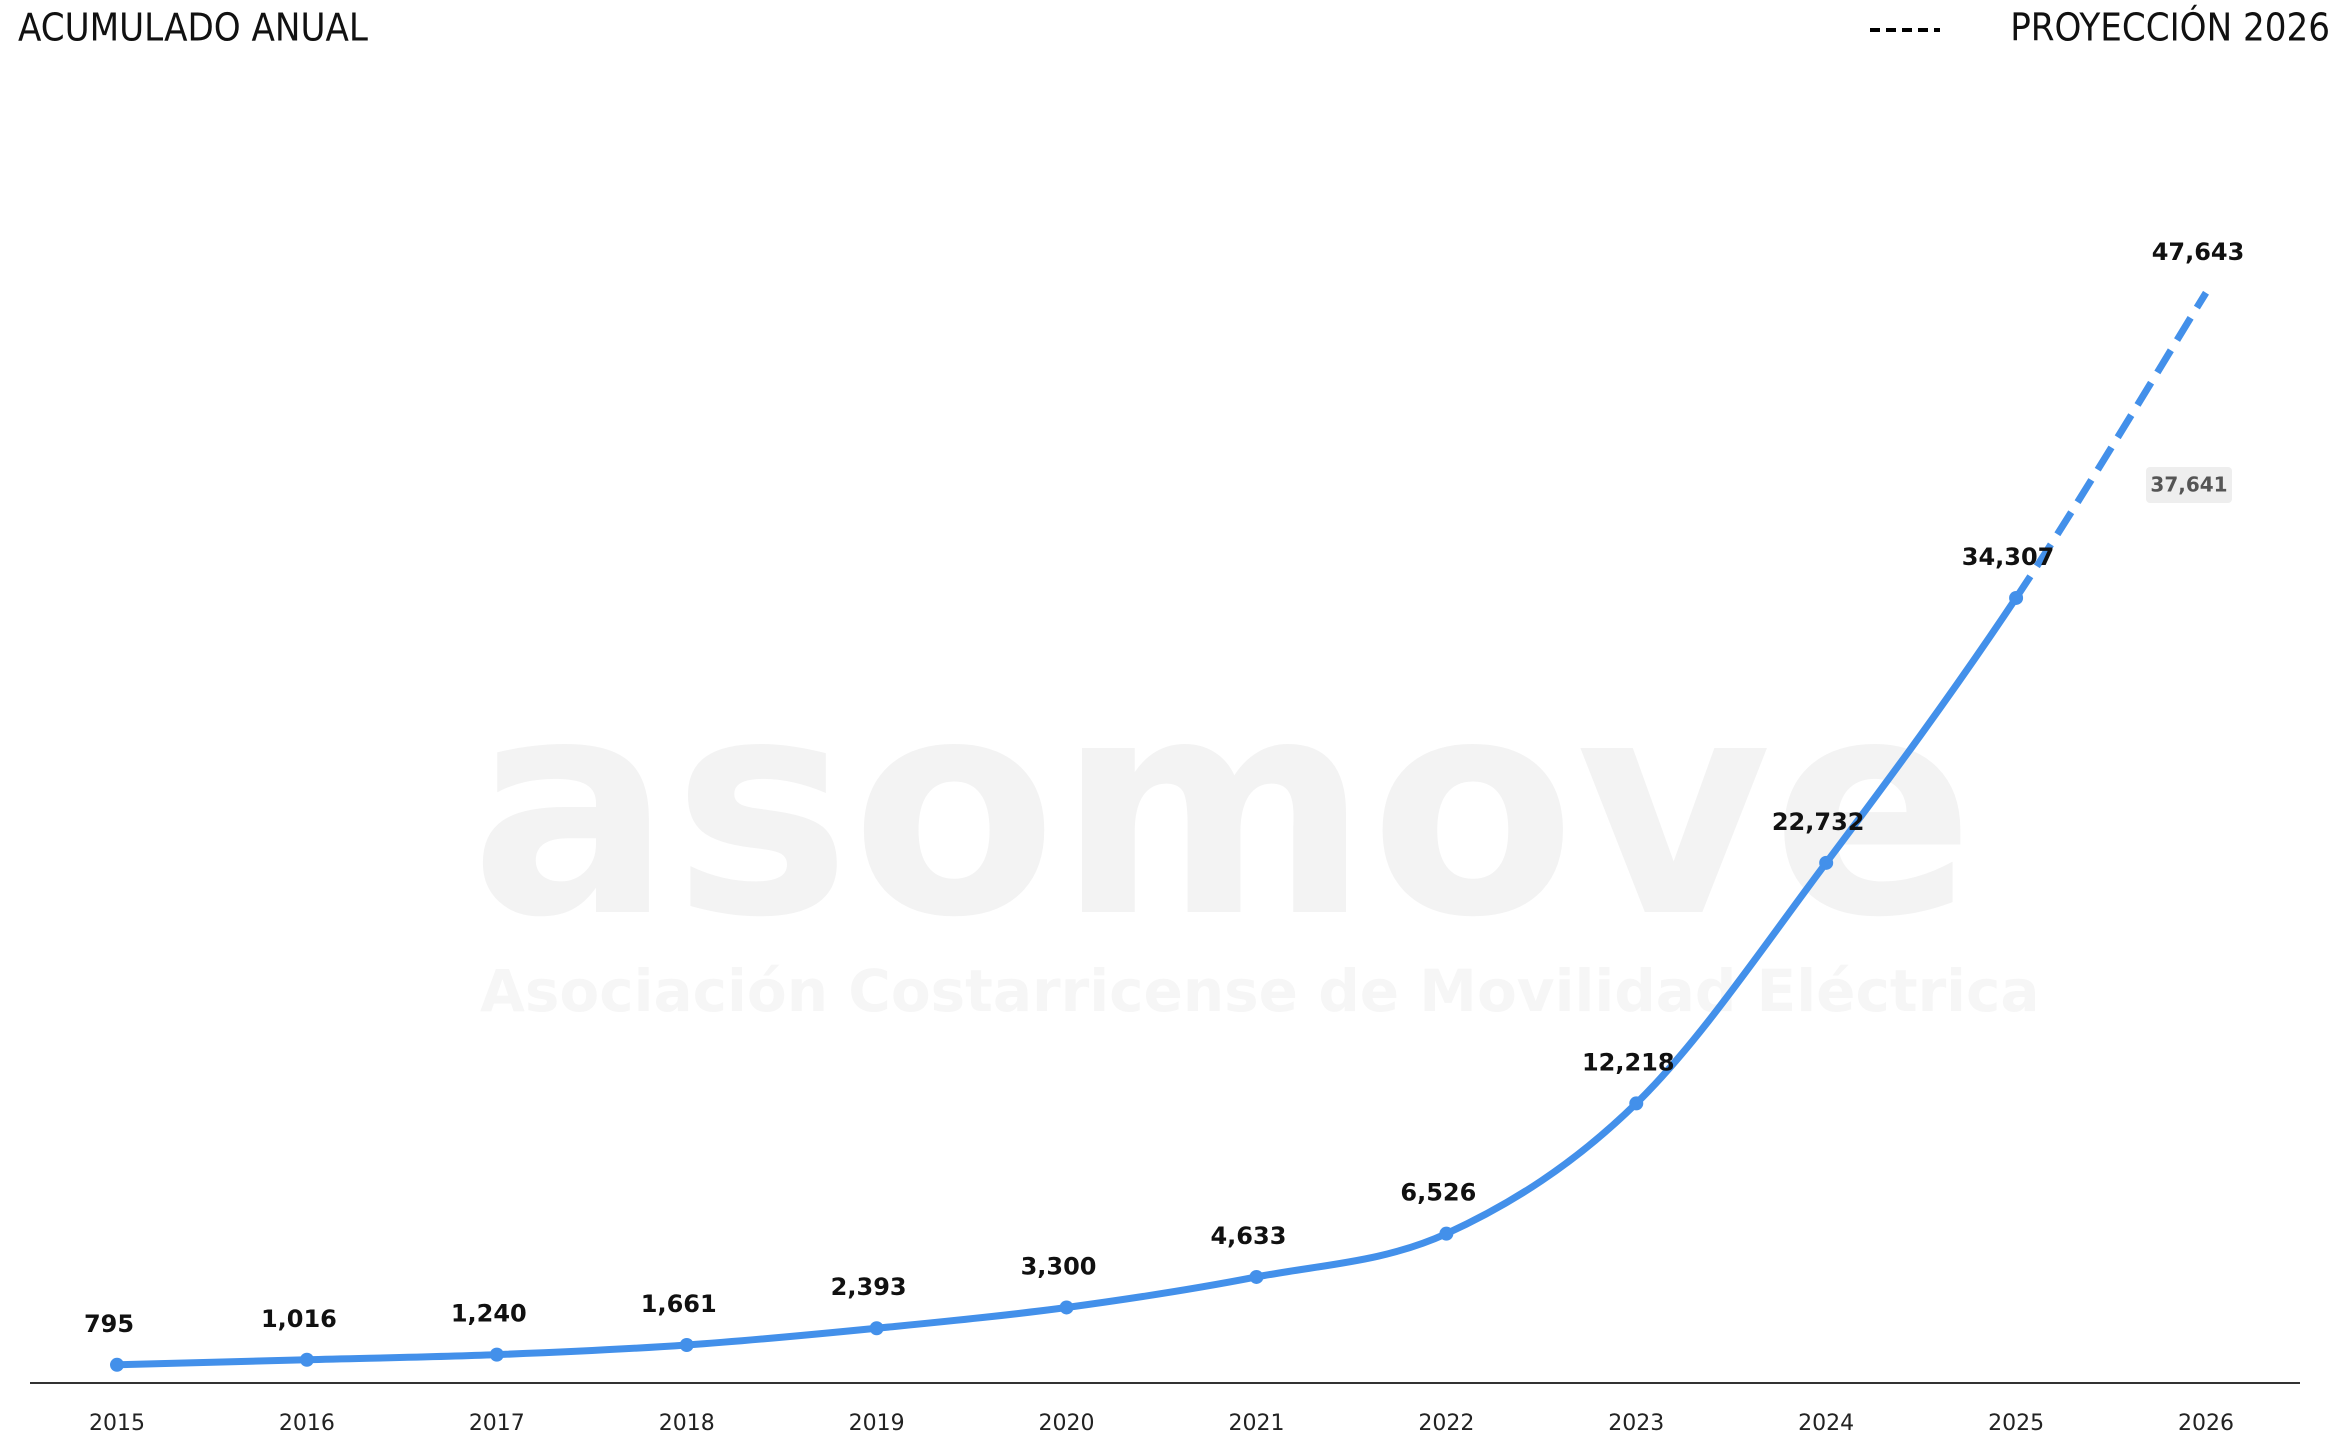 Image resolution: width=2336 pixels, height=1450 pixels. What do you see at coordinates (1818, 822) in the screenshot?
I see `data-label: 22,732` at bounding box center [1818, 822].